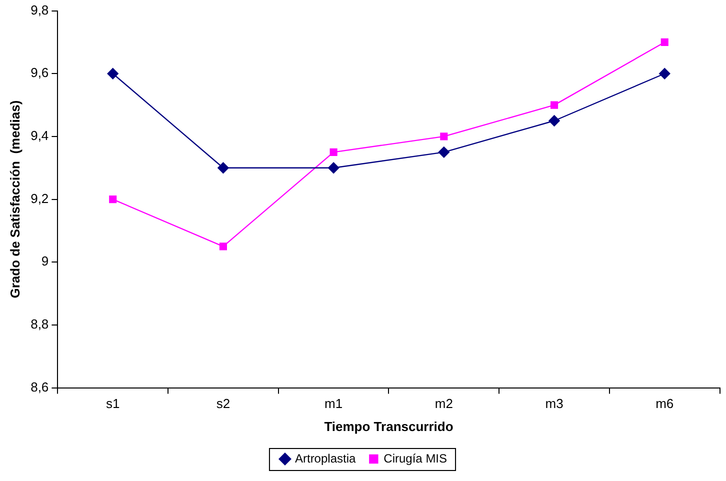 This screenshot has height=481, width=726. Describe the element at coordinates (113, 404) in the screenshot. I see `x-tick-label: s1` at that location.